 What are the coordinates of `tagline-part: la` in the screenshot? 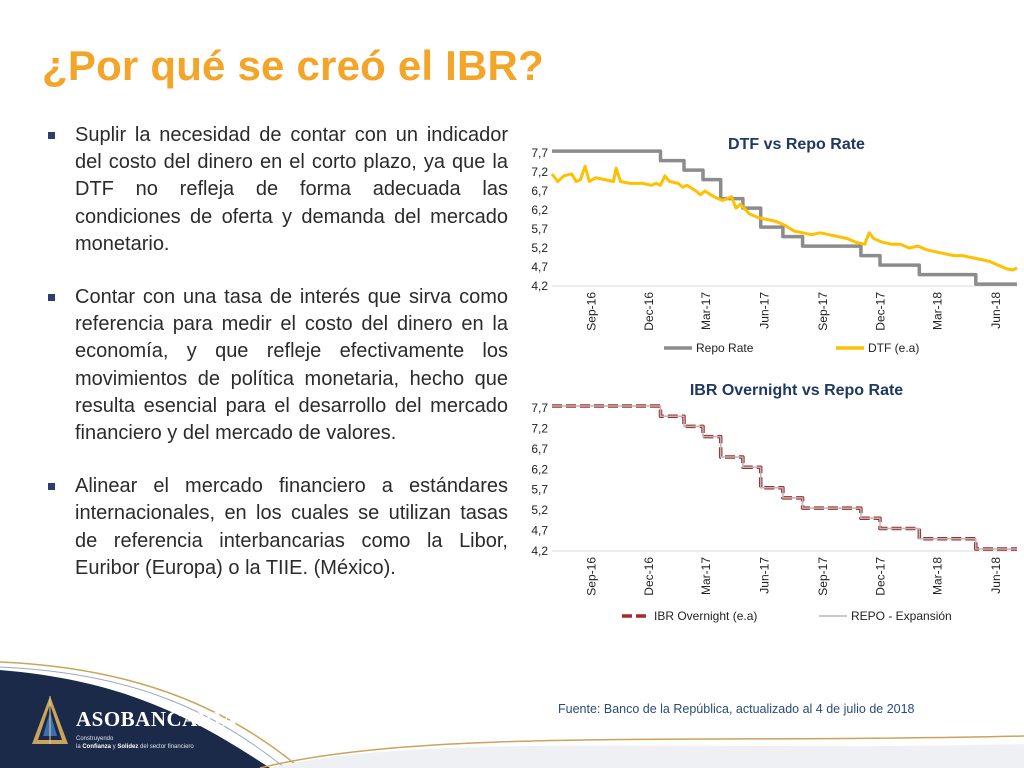 It's located at (79, 747).